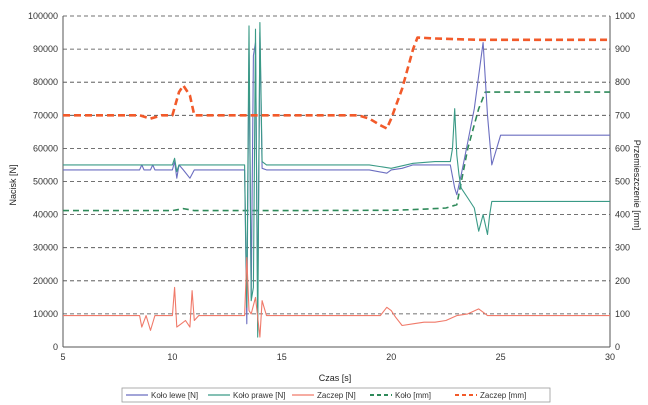  I want to click on x-tick-label: 30, so click(610, 357).